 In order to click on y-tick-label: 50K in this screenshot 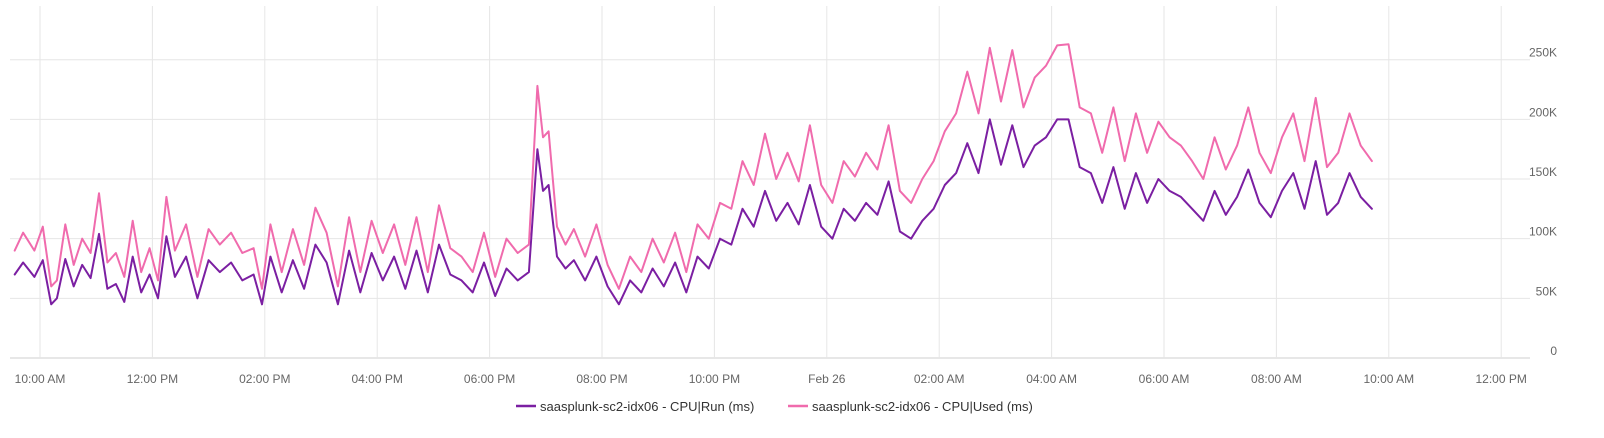, I will do `click(1546, 291)`.